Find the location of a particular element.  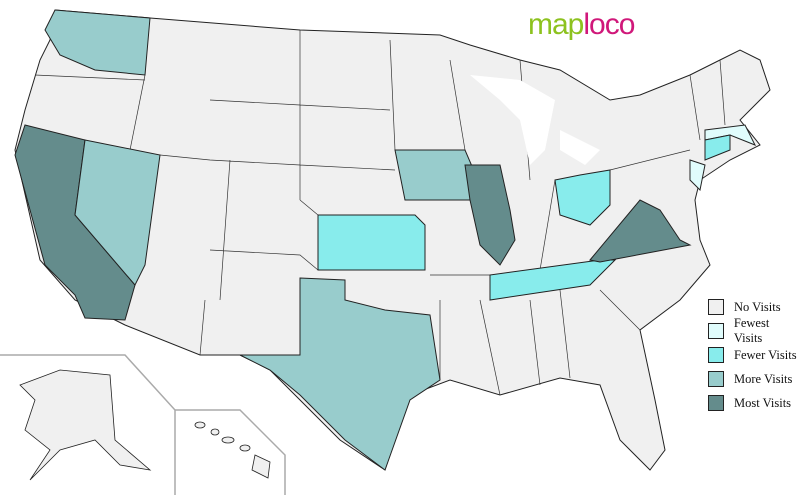

legend-item: Most Visits is located at coordinates (754, 403).